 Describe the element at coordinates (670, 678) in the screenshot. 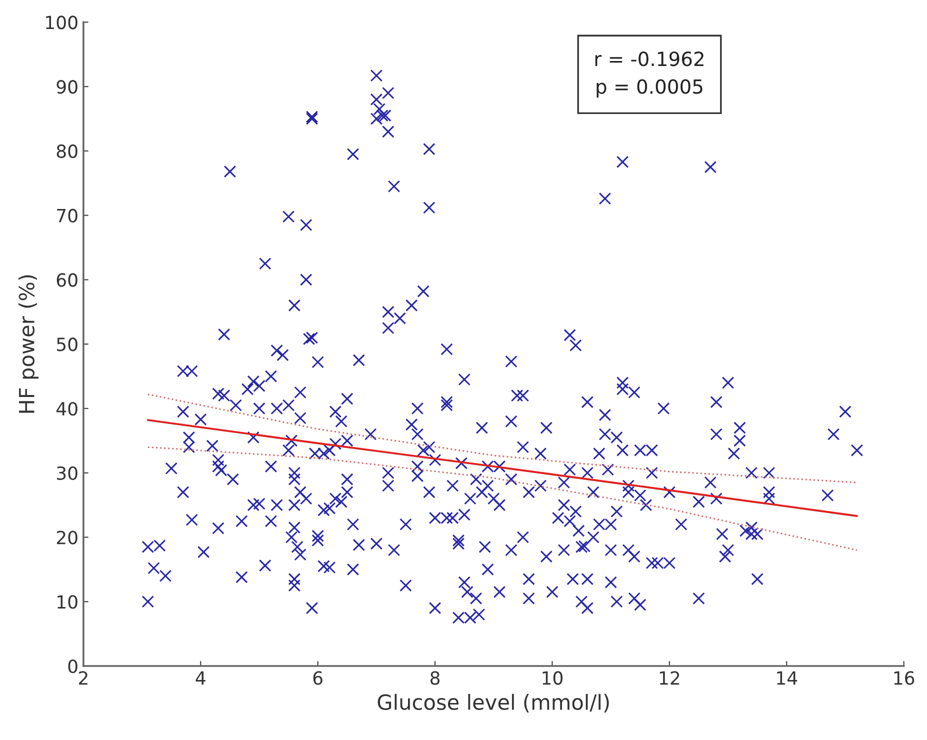

I see `x-tick-label: 12` at that location.